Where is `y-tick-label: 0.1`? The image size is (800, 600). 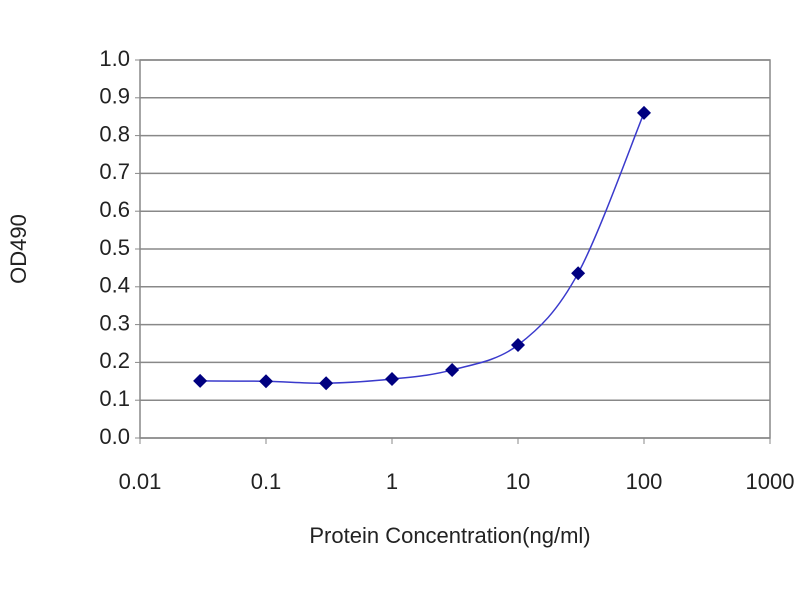 y-tick-label: 0.1 is located at coordinates (114, 398).